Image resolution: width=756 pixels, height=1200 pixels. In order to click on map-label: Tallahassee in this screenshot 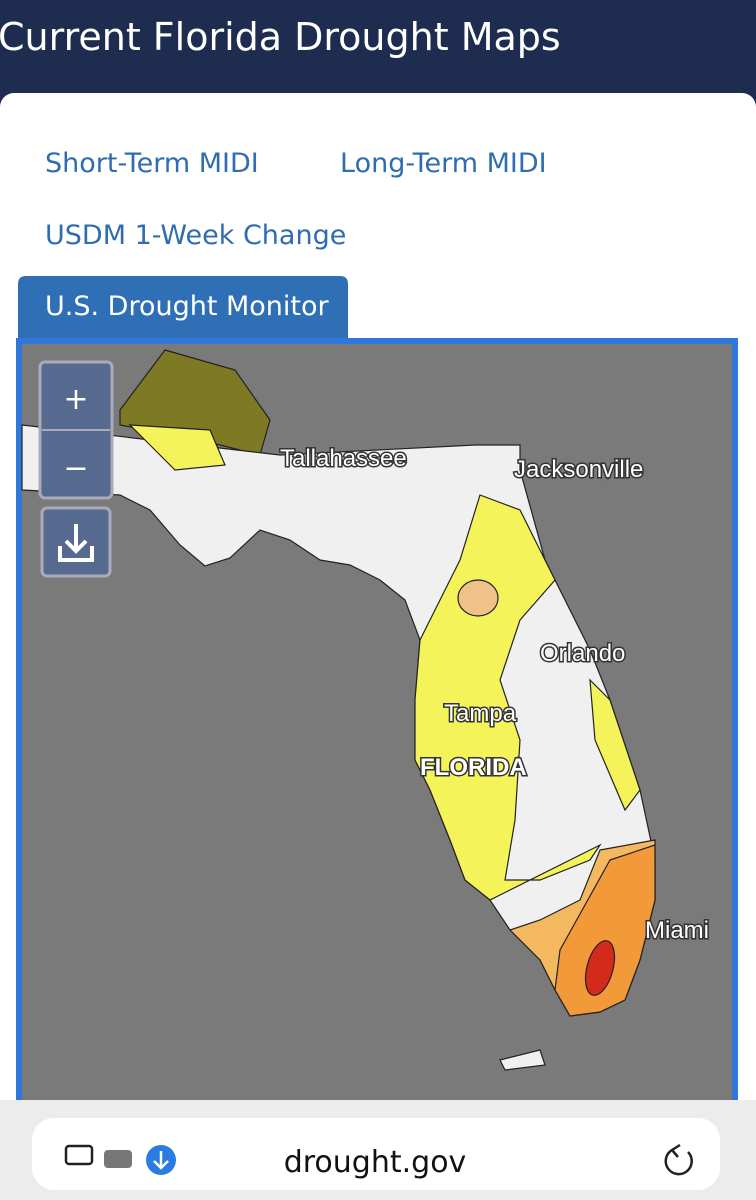, I will do `click(343, 458)`.